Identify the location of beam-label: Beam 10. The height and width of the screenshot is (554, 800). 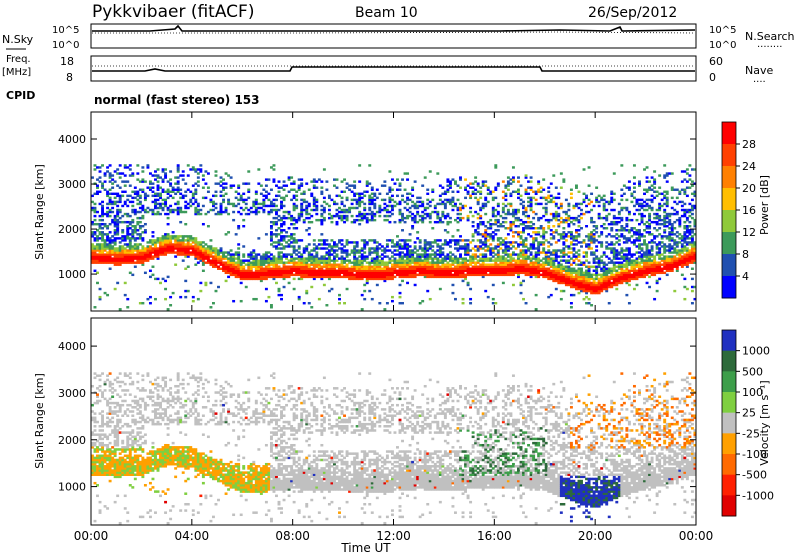
(386, 13).